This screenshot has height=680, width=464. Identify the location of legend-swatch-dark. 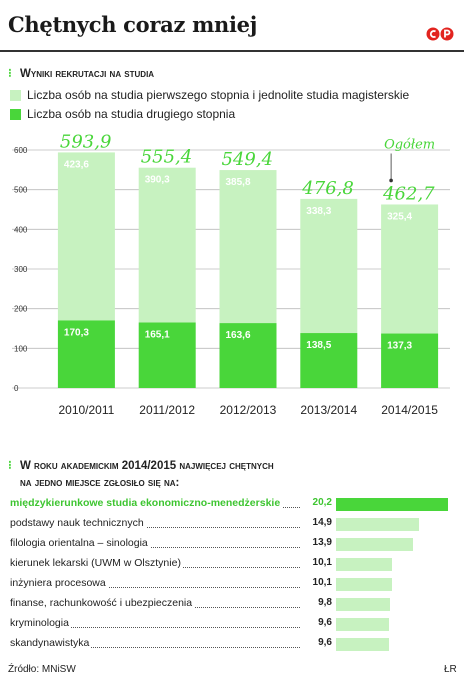
(15, 114).